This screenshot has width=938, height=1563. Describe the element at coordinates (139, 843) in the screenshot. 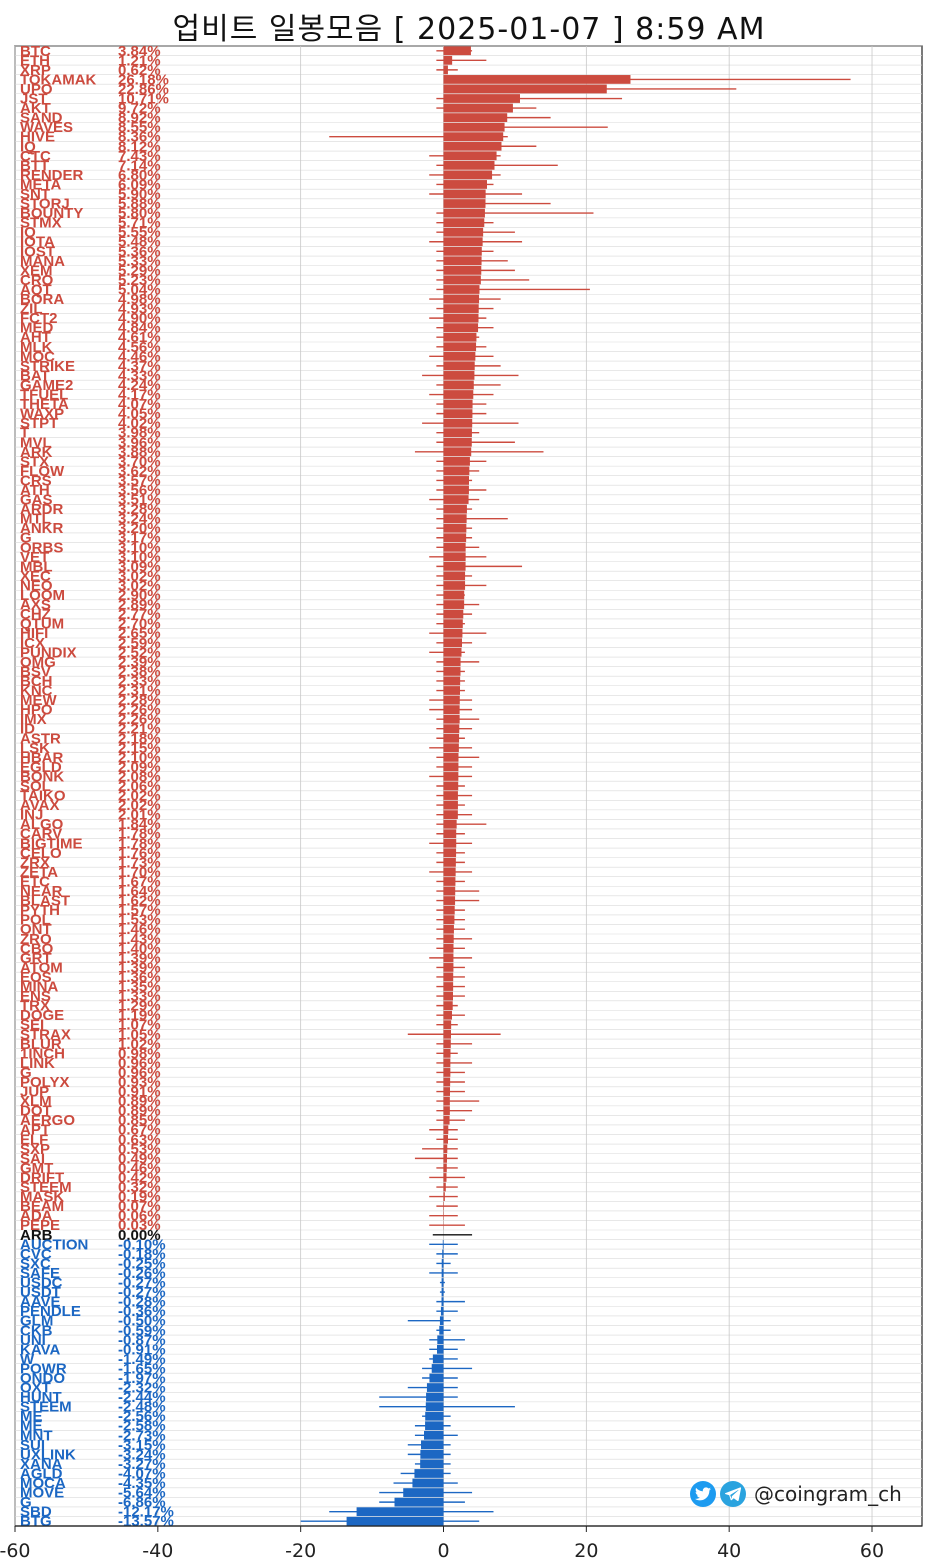

I see `percent-label: 1.78%` at that location.